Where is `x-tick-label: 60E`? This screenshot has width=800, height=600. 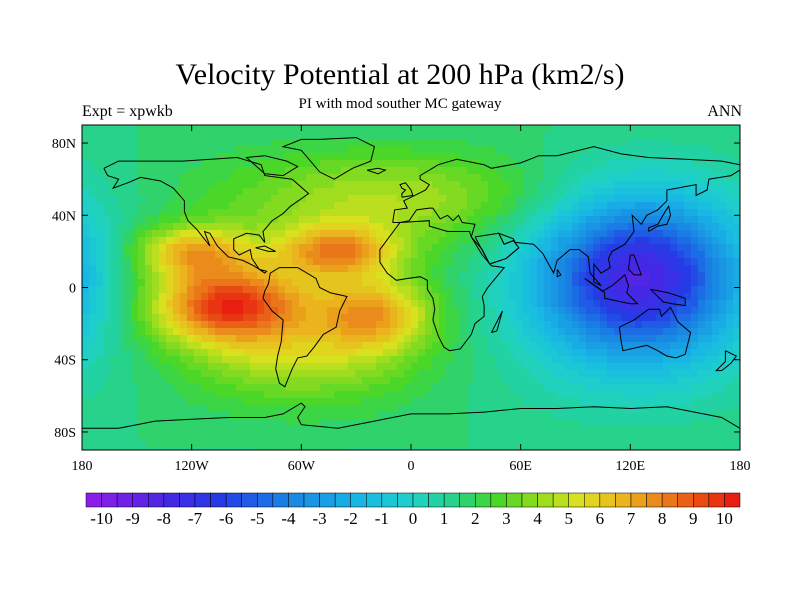
x-tick-label: 60E is located at coordinates (520, 466).